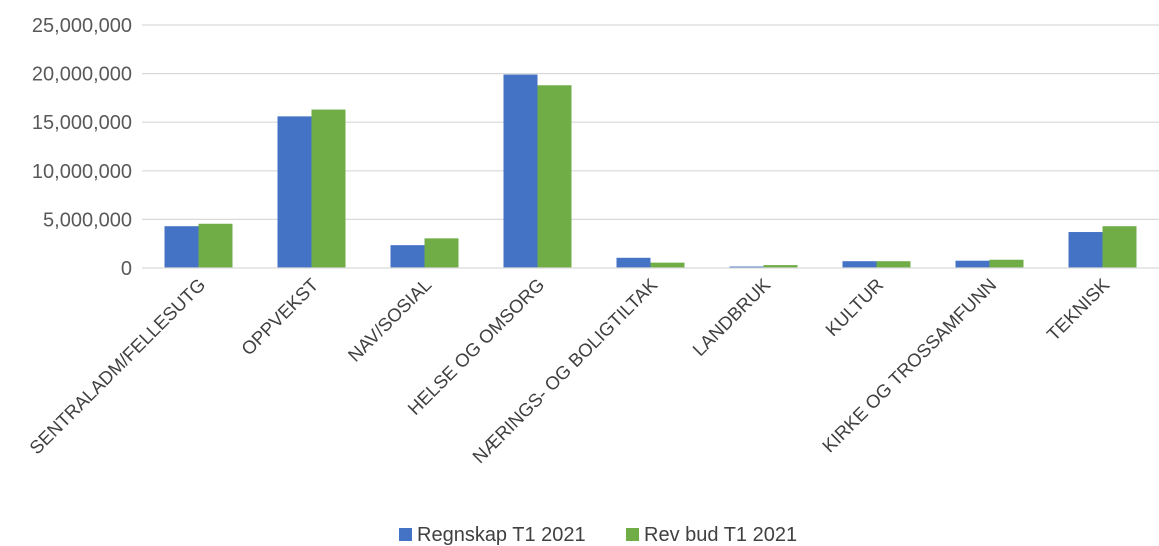 The height and width of the screenshot is (546, 1159). What do you see at coordinates (731, 317) in the screenshot?
I see `x-category-label: LANDBRUK` at bounding box center [731, 317].